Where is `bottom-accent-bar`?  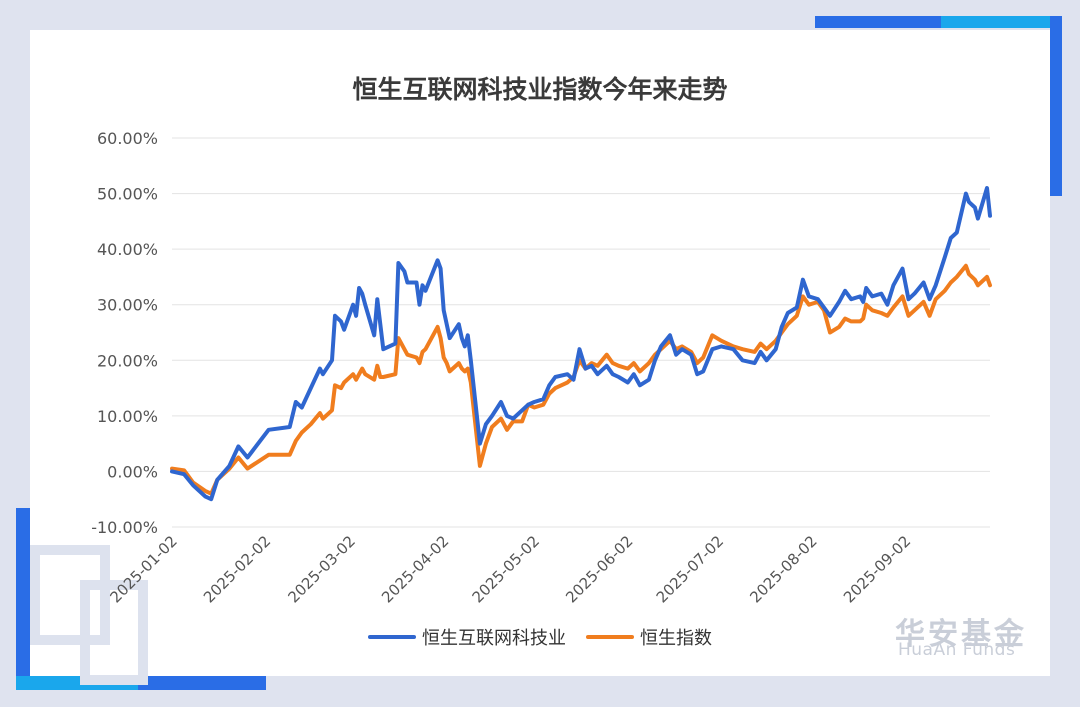
bottom-accent-bar is located at coordinates (202, 683).